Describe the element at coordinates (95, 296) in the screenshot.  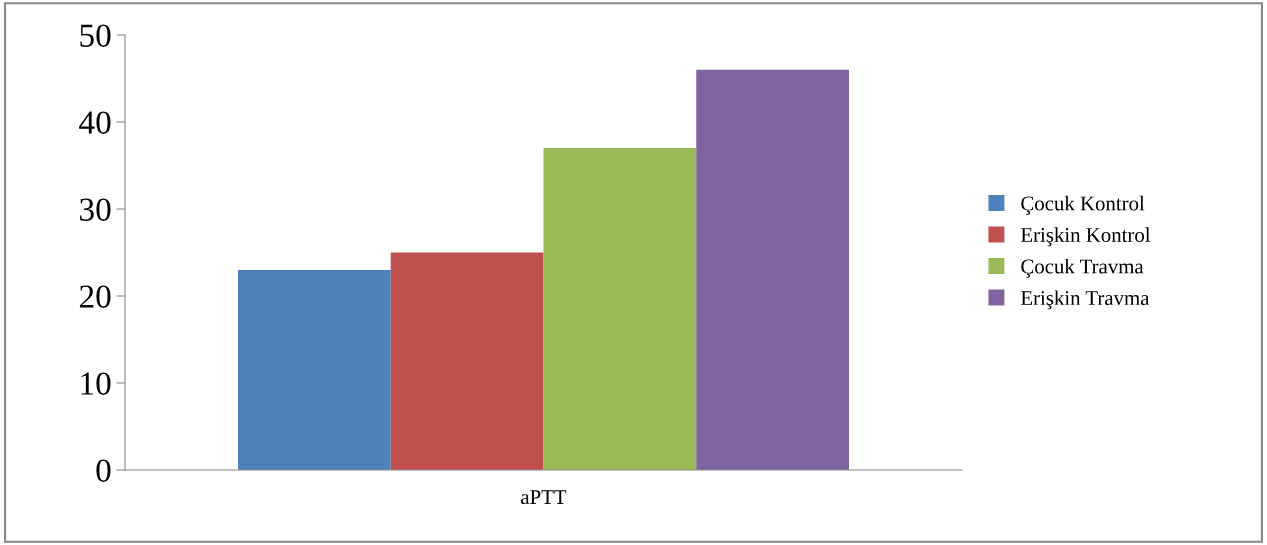
I see `y-tick-label: 20` at that location.